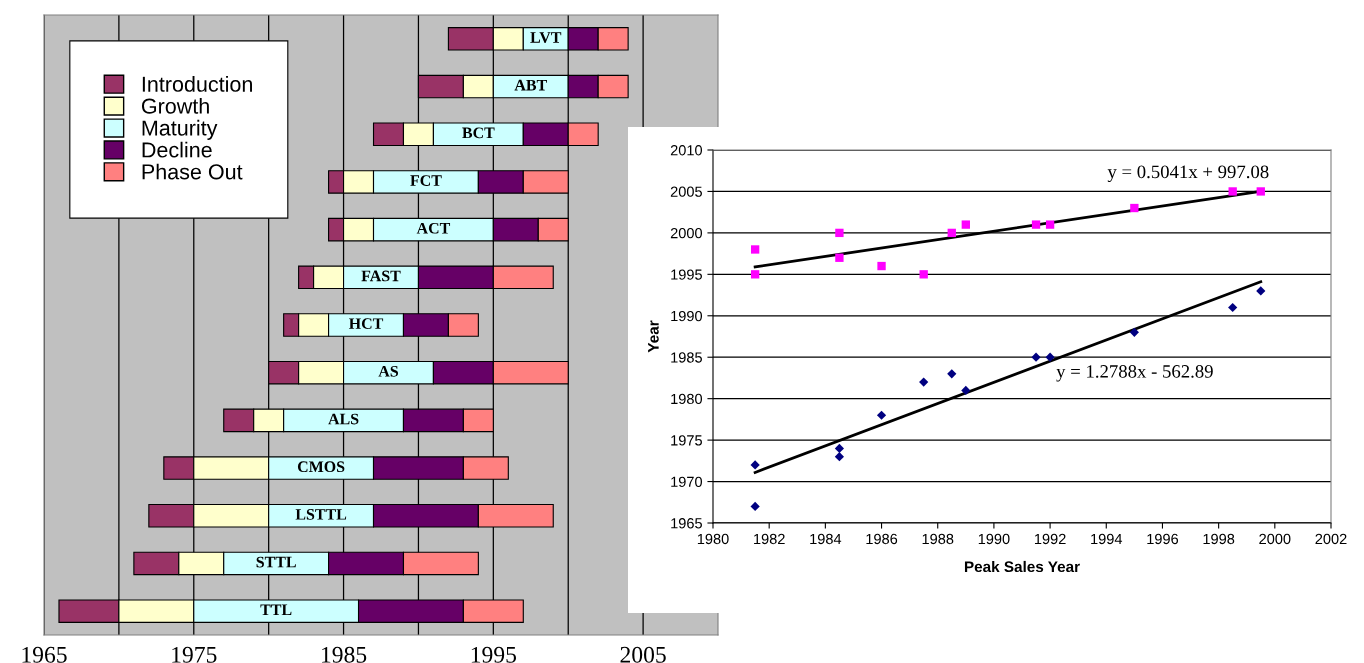  I want to click on annotation: y = 0.5041x + 997.08, so click(1188, 174).